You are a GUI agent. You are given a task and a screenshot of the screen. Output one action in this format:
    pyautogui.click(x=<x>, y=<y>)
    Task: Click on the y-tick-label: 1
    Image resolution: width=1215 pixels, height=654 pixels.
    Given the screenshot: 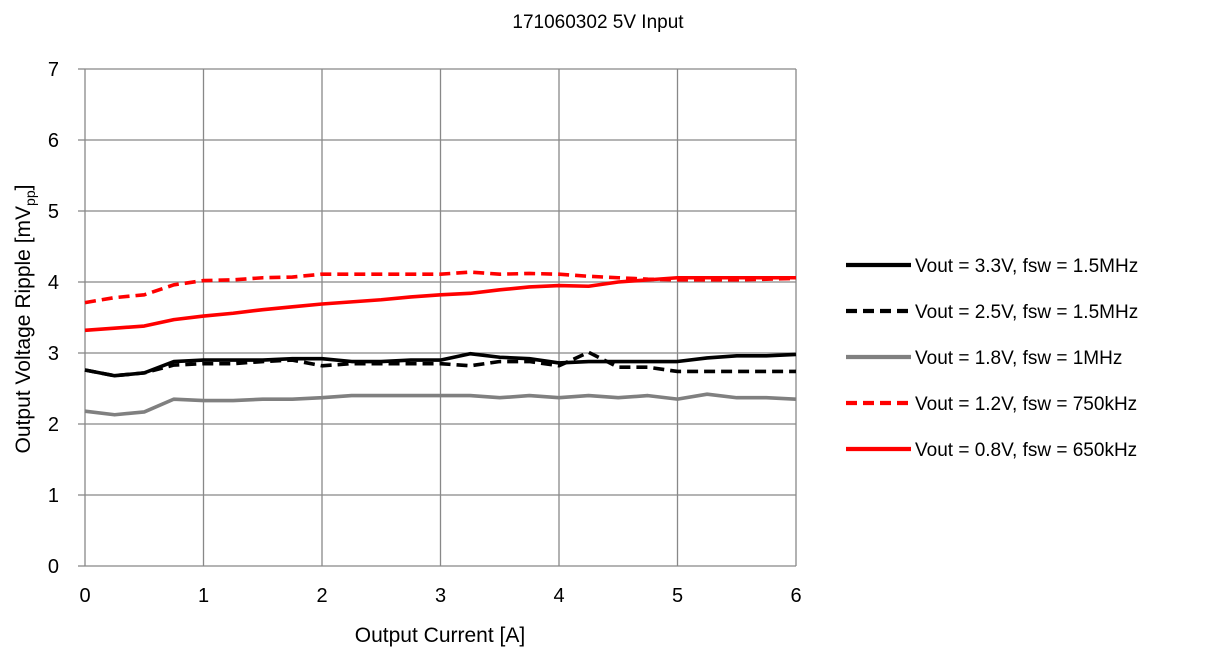 What is the action you would take?
    pyautogui.click(x=53, y=496)
    